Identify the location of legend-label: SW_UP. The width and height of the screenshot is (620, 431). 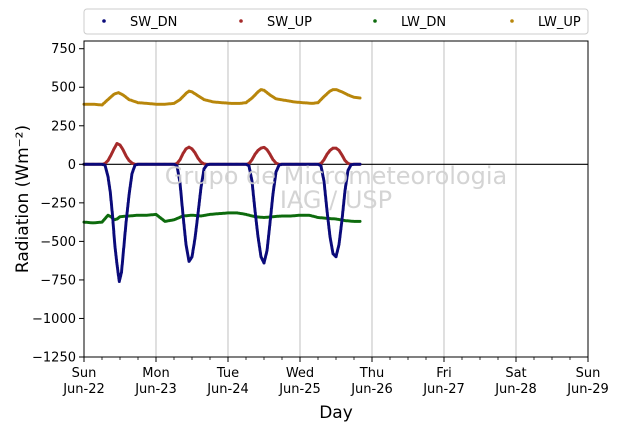
(289, 22).